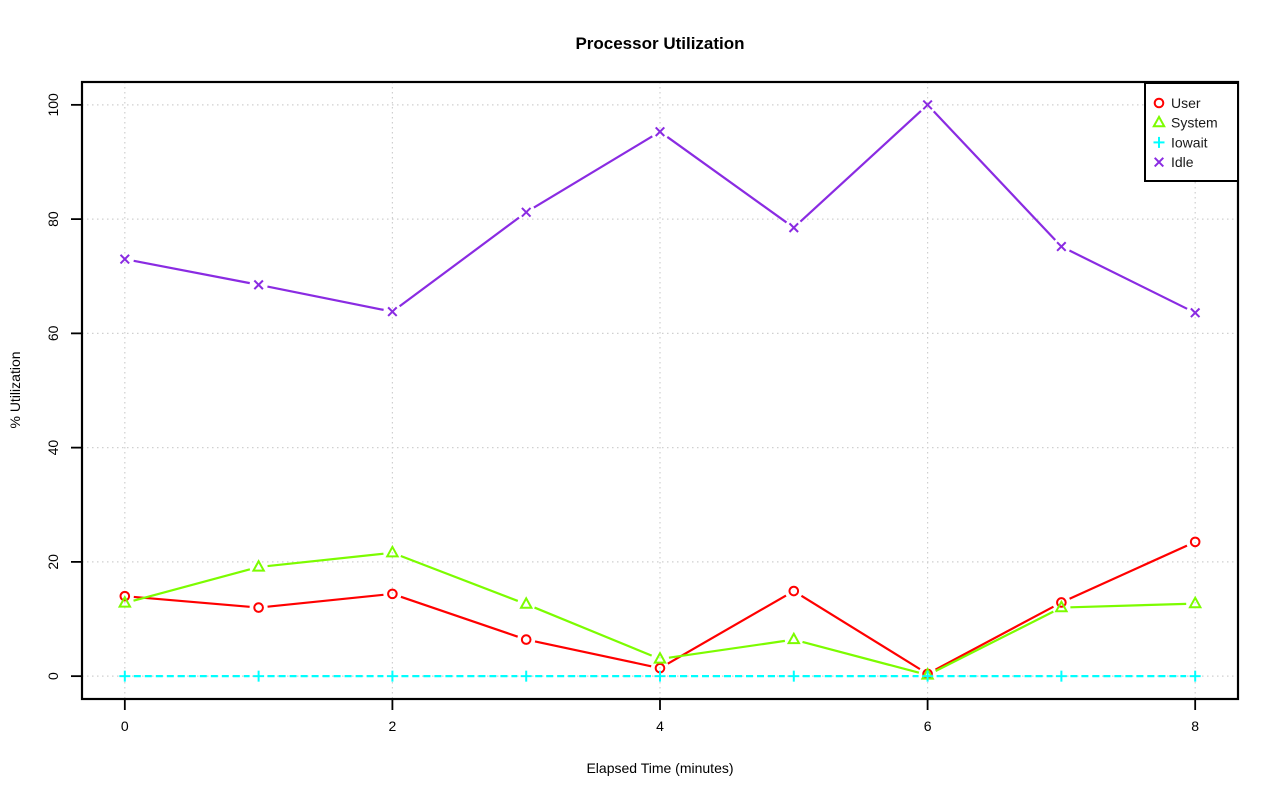  Describe the element at coordinates (53, 105) in the screenshot. I see `y-tick-label-100: 100` at that location.